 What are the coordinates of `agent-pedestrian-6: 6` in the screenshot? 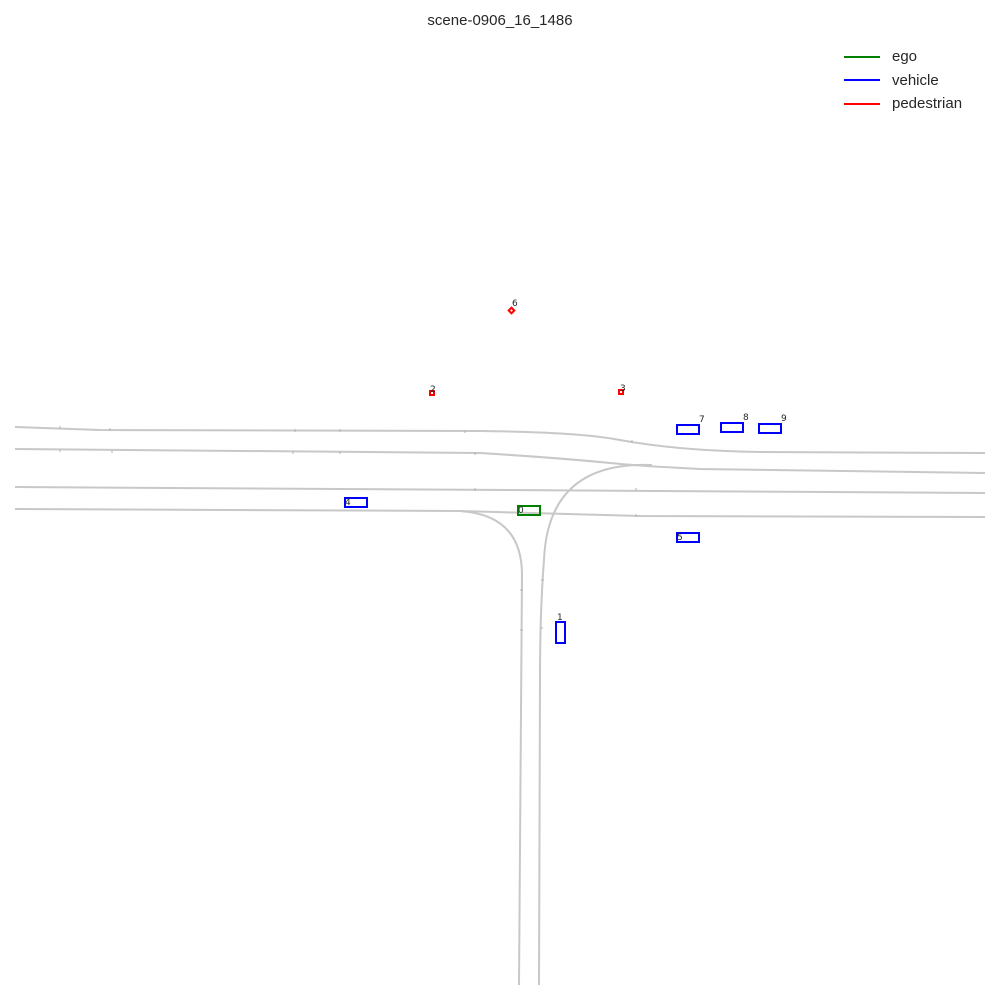 It's located at (512, 307).